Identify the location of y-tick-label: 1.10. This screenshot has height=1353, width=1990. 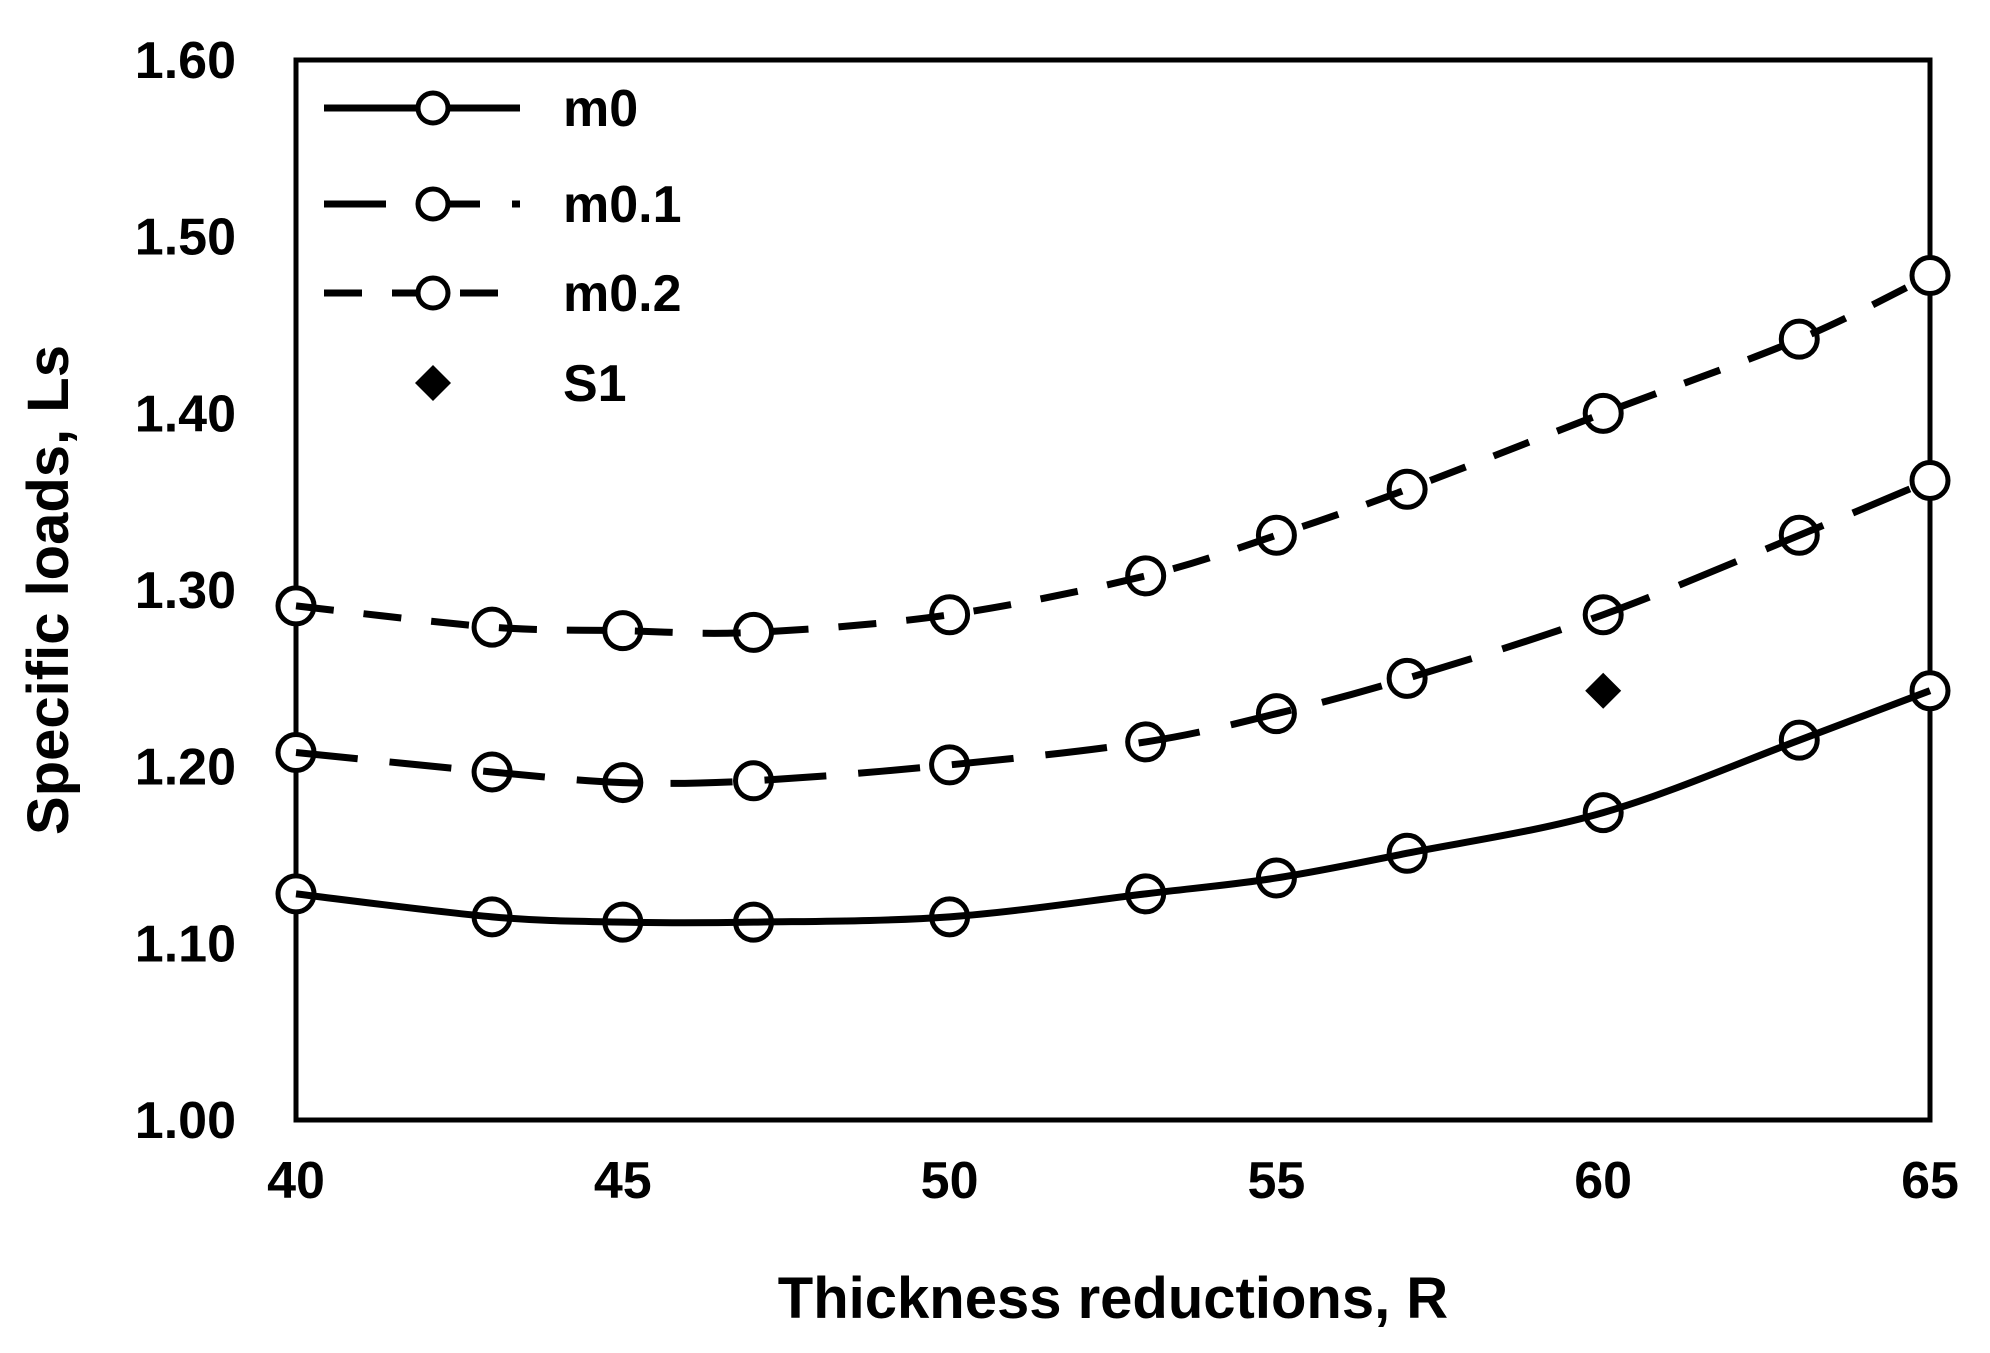
(185, 944).